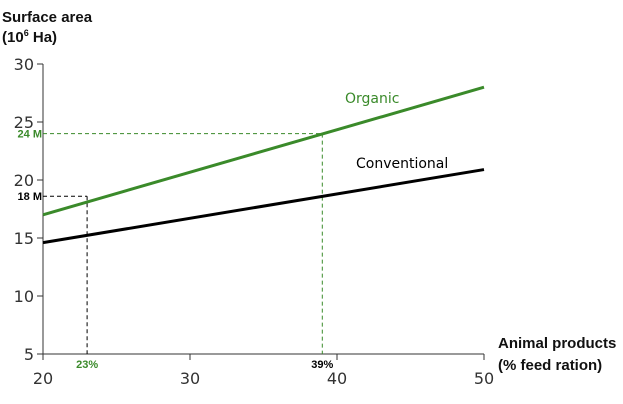 This screenshot has height=404, width=623. Describe the element at coordinates (24, 180) in the screenshot. I see `y-tick-label: 20` at that location.